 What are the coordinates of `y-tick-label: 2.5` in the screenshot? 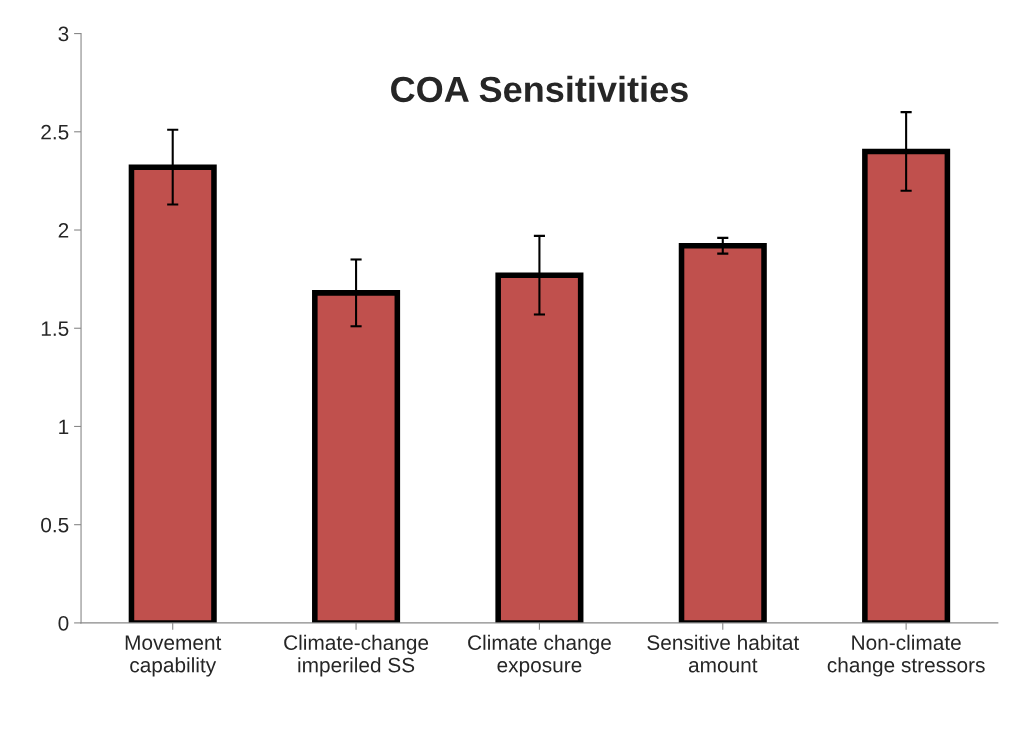 It's located at (55, 132).